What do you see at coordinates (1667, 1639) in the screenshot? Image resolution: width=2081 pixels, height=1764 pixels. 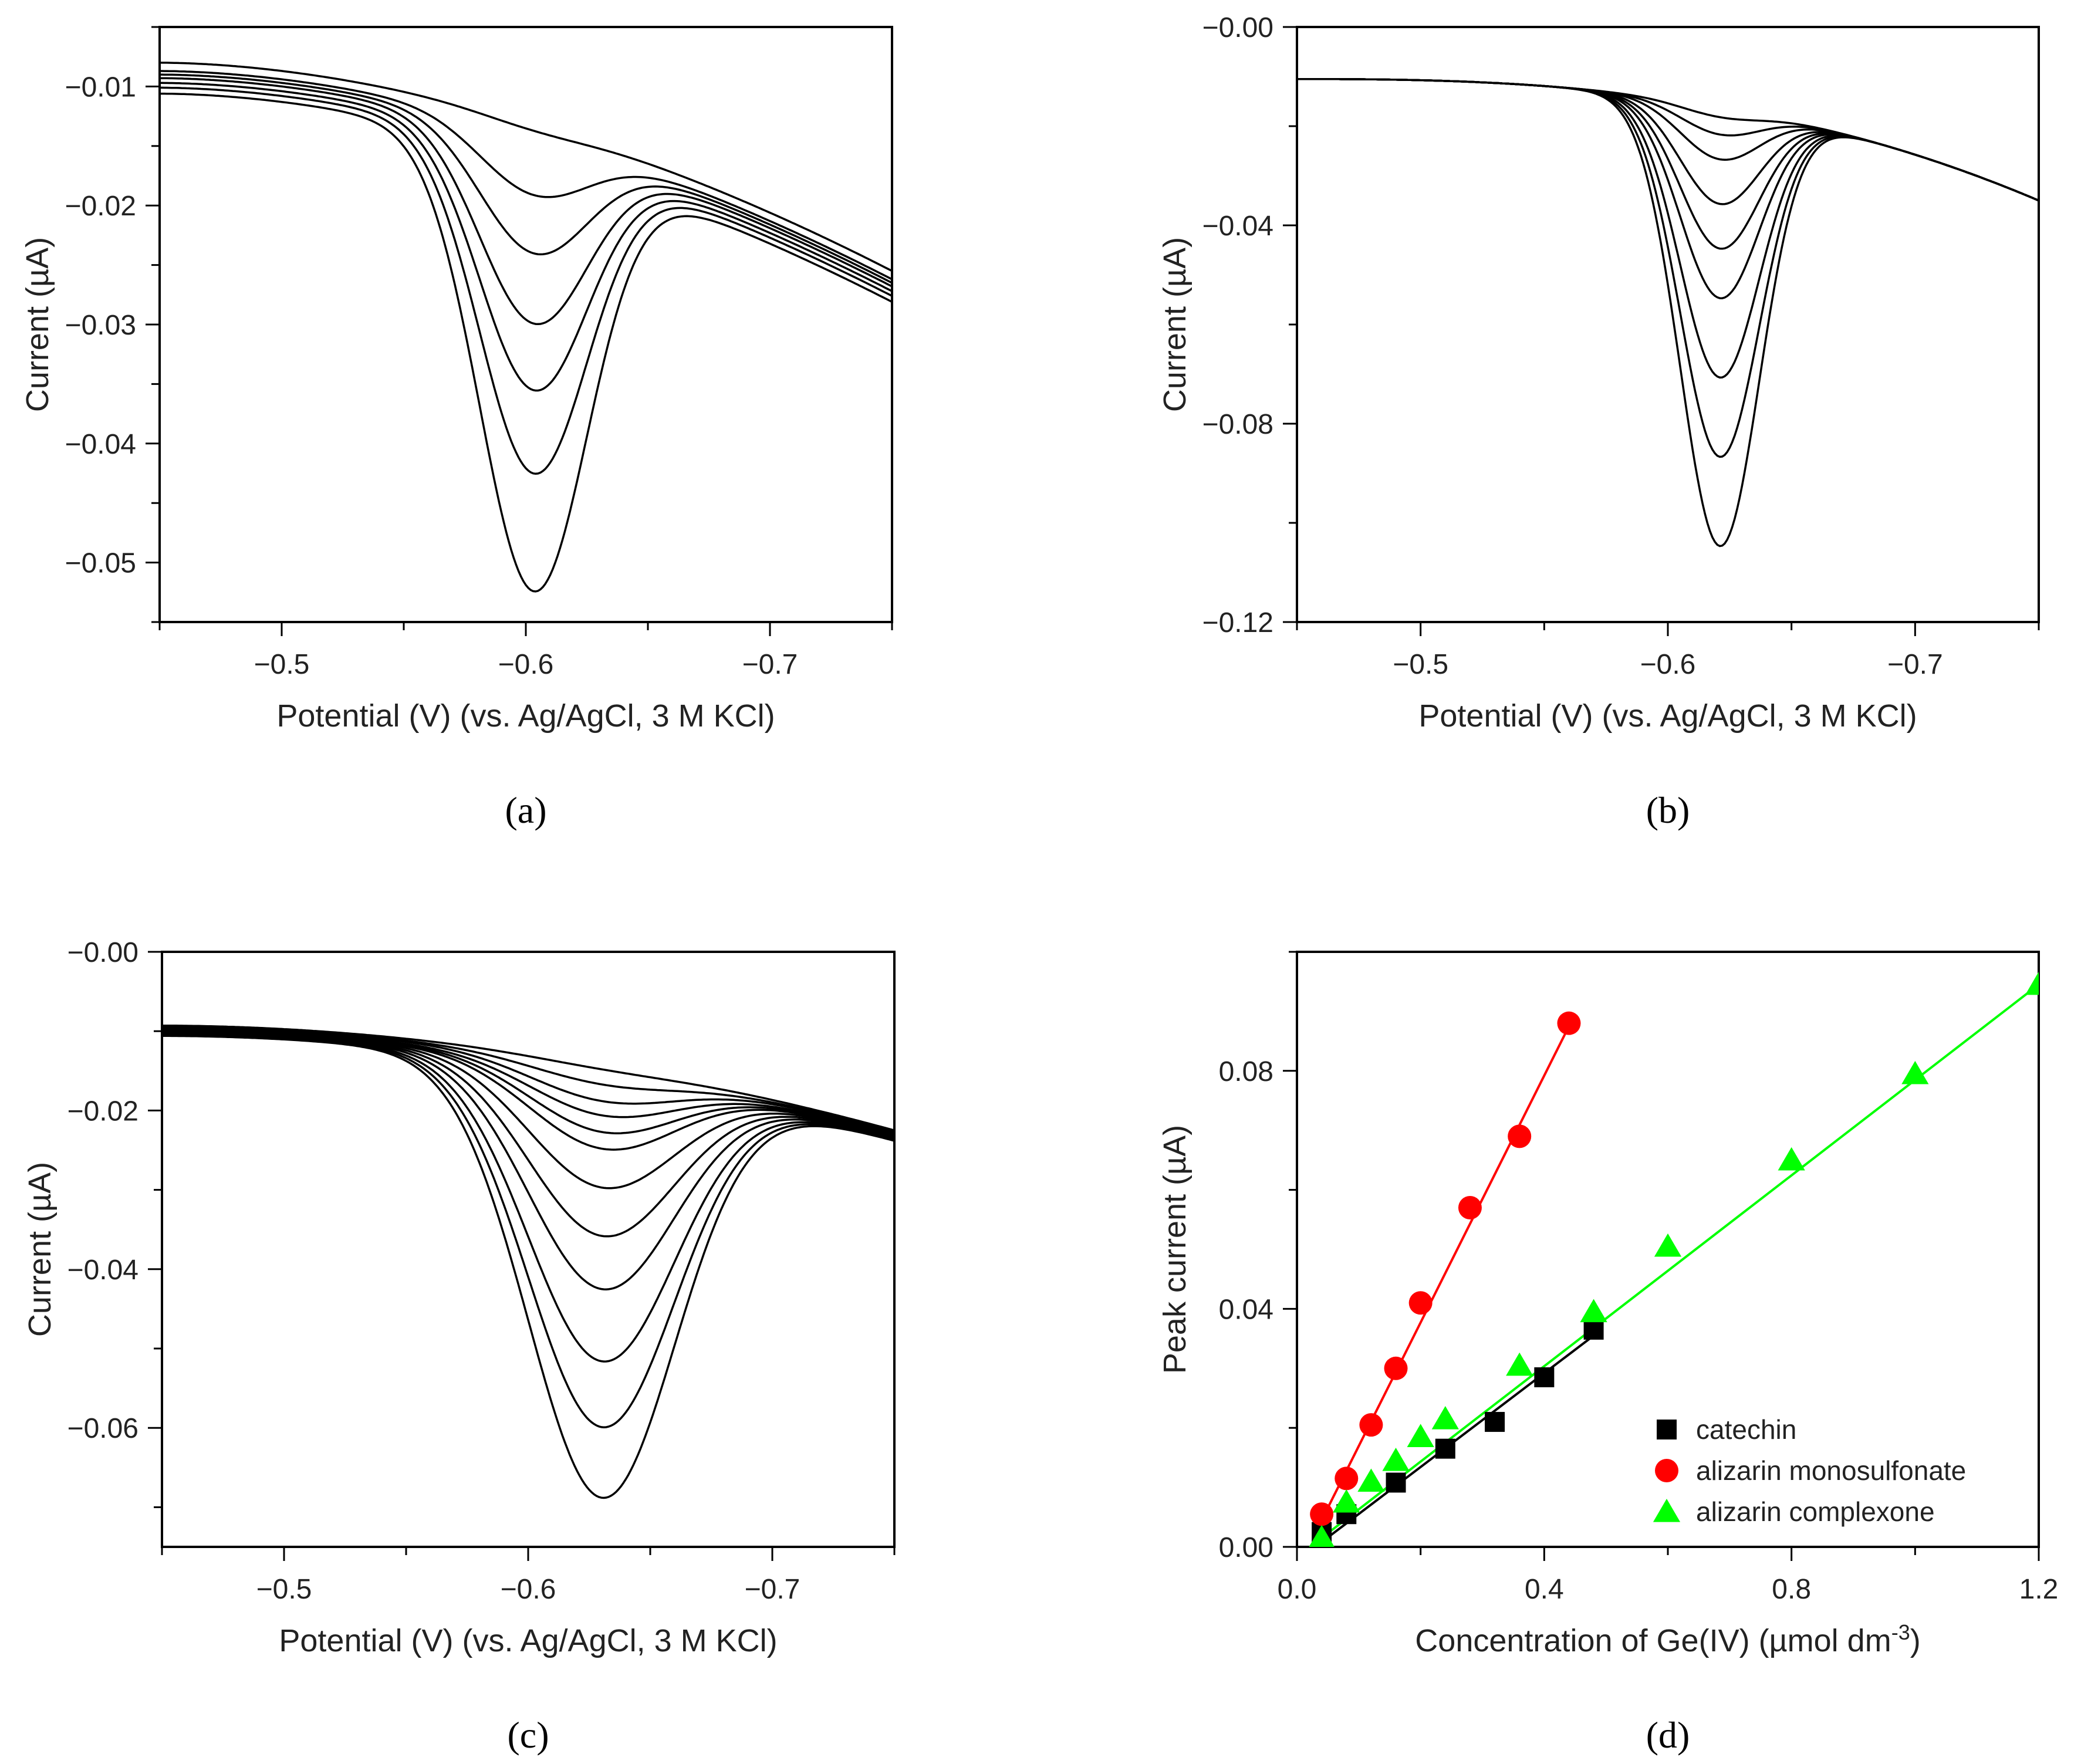 I see `x-axis-title: Concentration of Ge(IV) (µmol dm-3)` at bounding box center [1667, 1639].